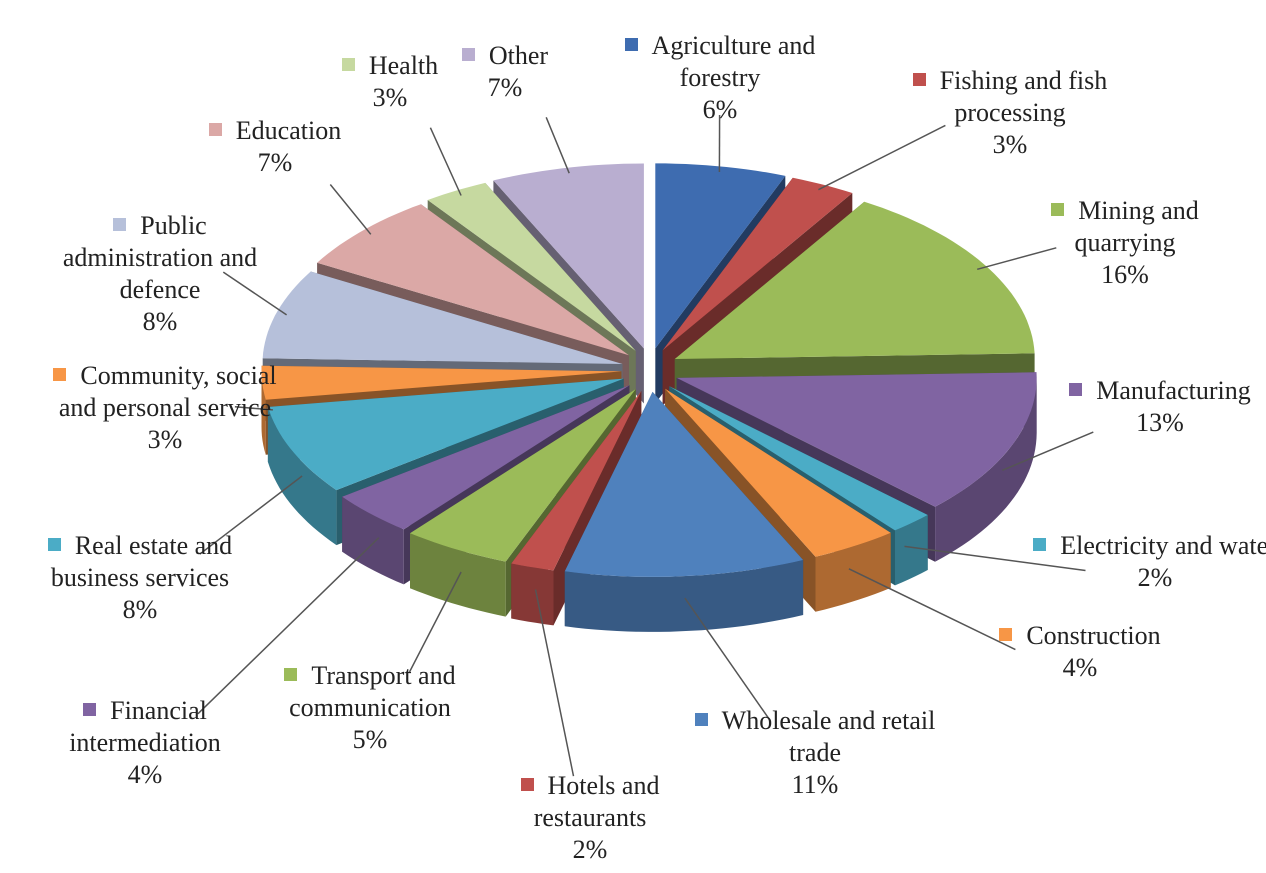 Image resolution: width=1266 pixels, height=873 pixels. What do you see at coordinates (828, 736) in the screenshot?
I see `category-label: Wholesale and retail trade` at bounding box center [828, 736].